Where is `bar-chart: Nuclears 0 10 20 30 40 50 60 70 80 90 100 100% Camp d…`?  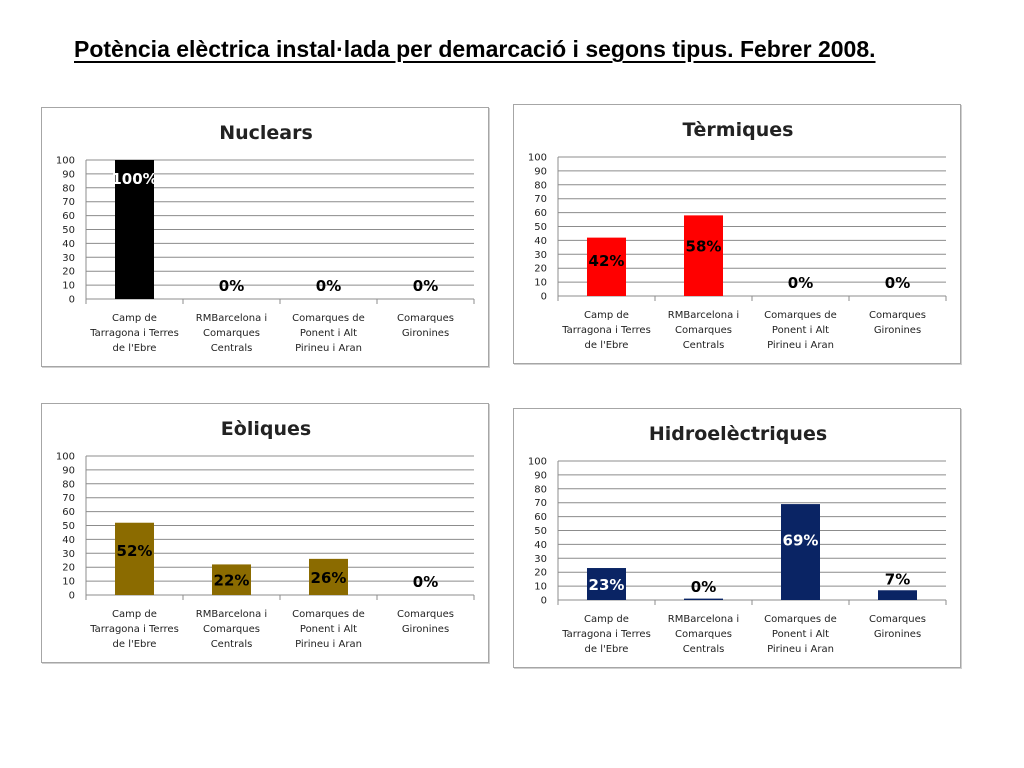 bar-chart: Nuclears 0 10 20 30 40 50 60 70 80 90 100 100% Camp d… is located at coordinates (265, 238).